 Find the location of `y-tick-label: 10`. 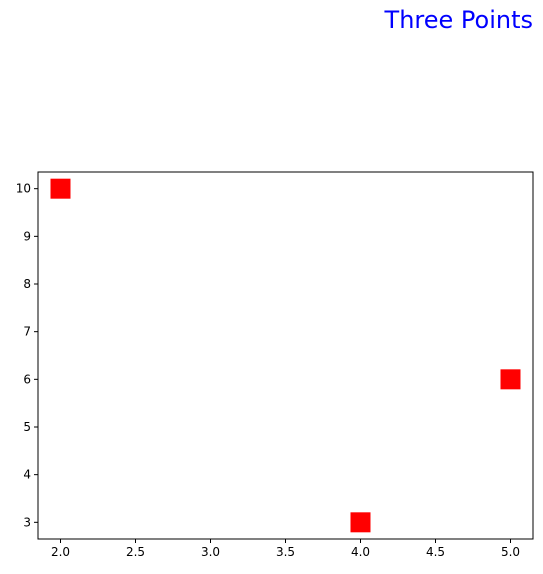

y-tick-label: 10 is located at coordinates (23, 189).